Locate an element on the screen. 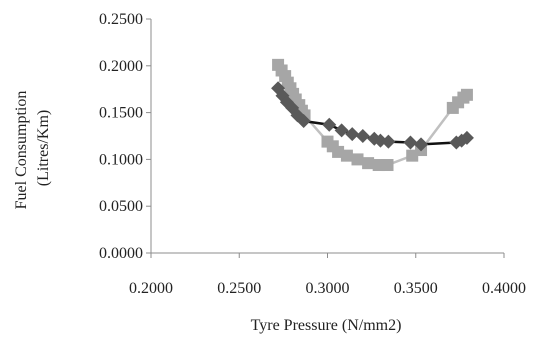 The image size is (535, 337). y-axis-title-line-1: Fuel Consumption is located at coordinates (21, 150).